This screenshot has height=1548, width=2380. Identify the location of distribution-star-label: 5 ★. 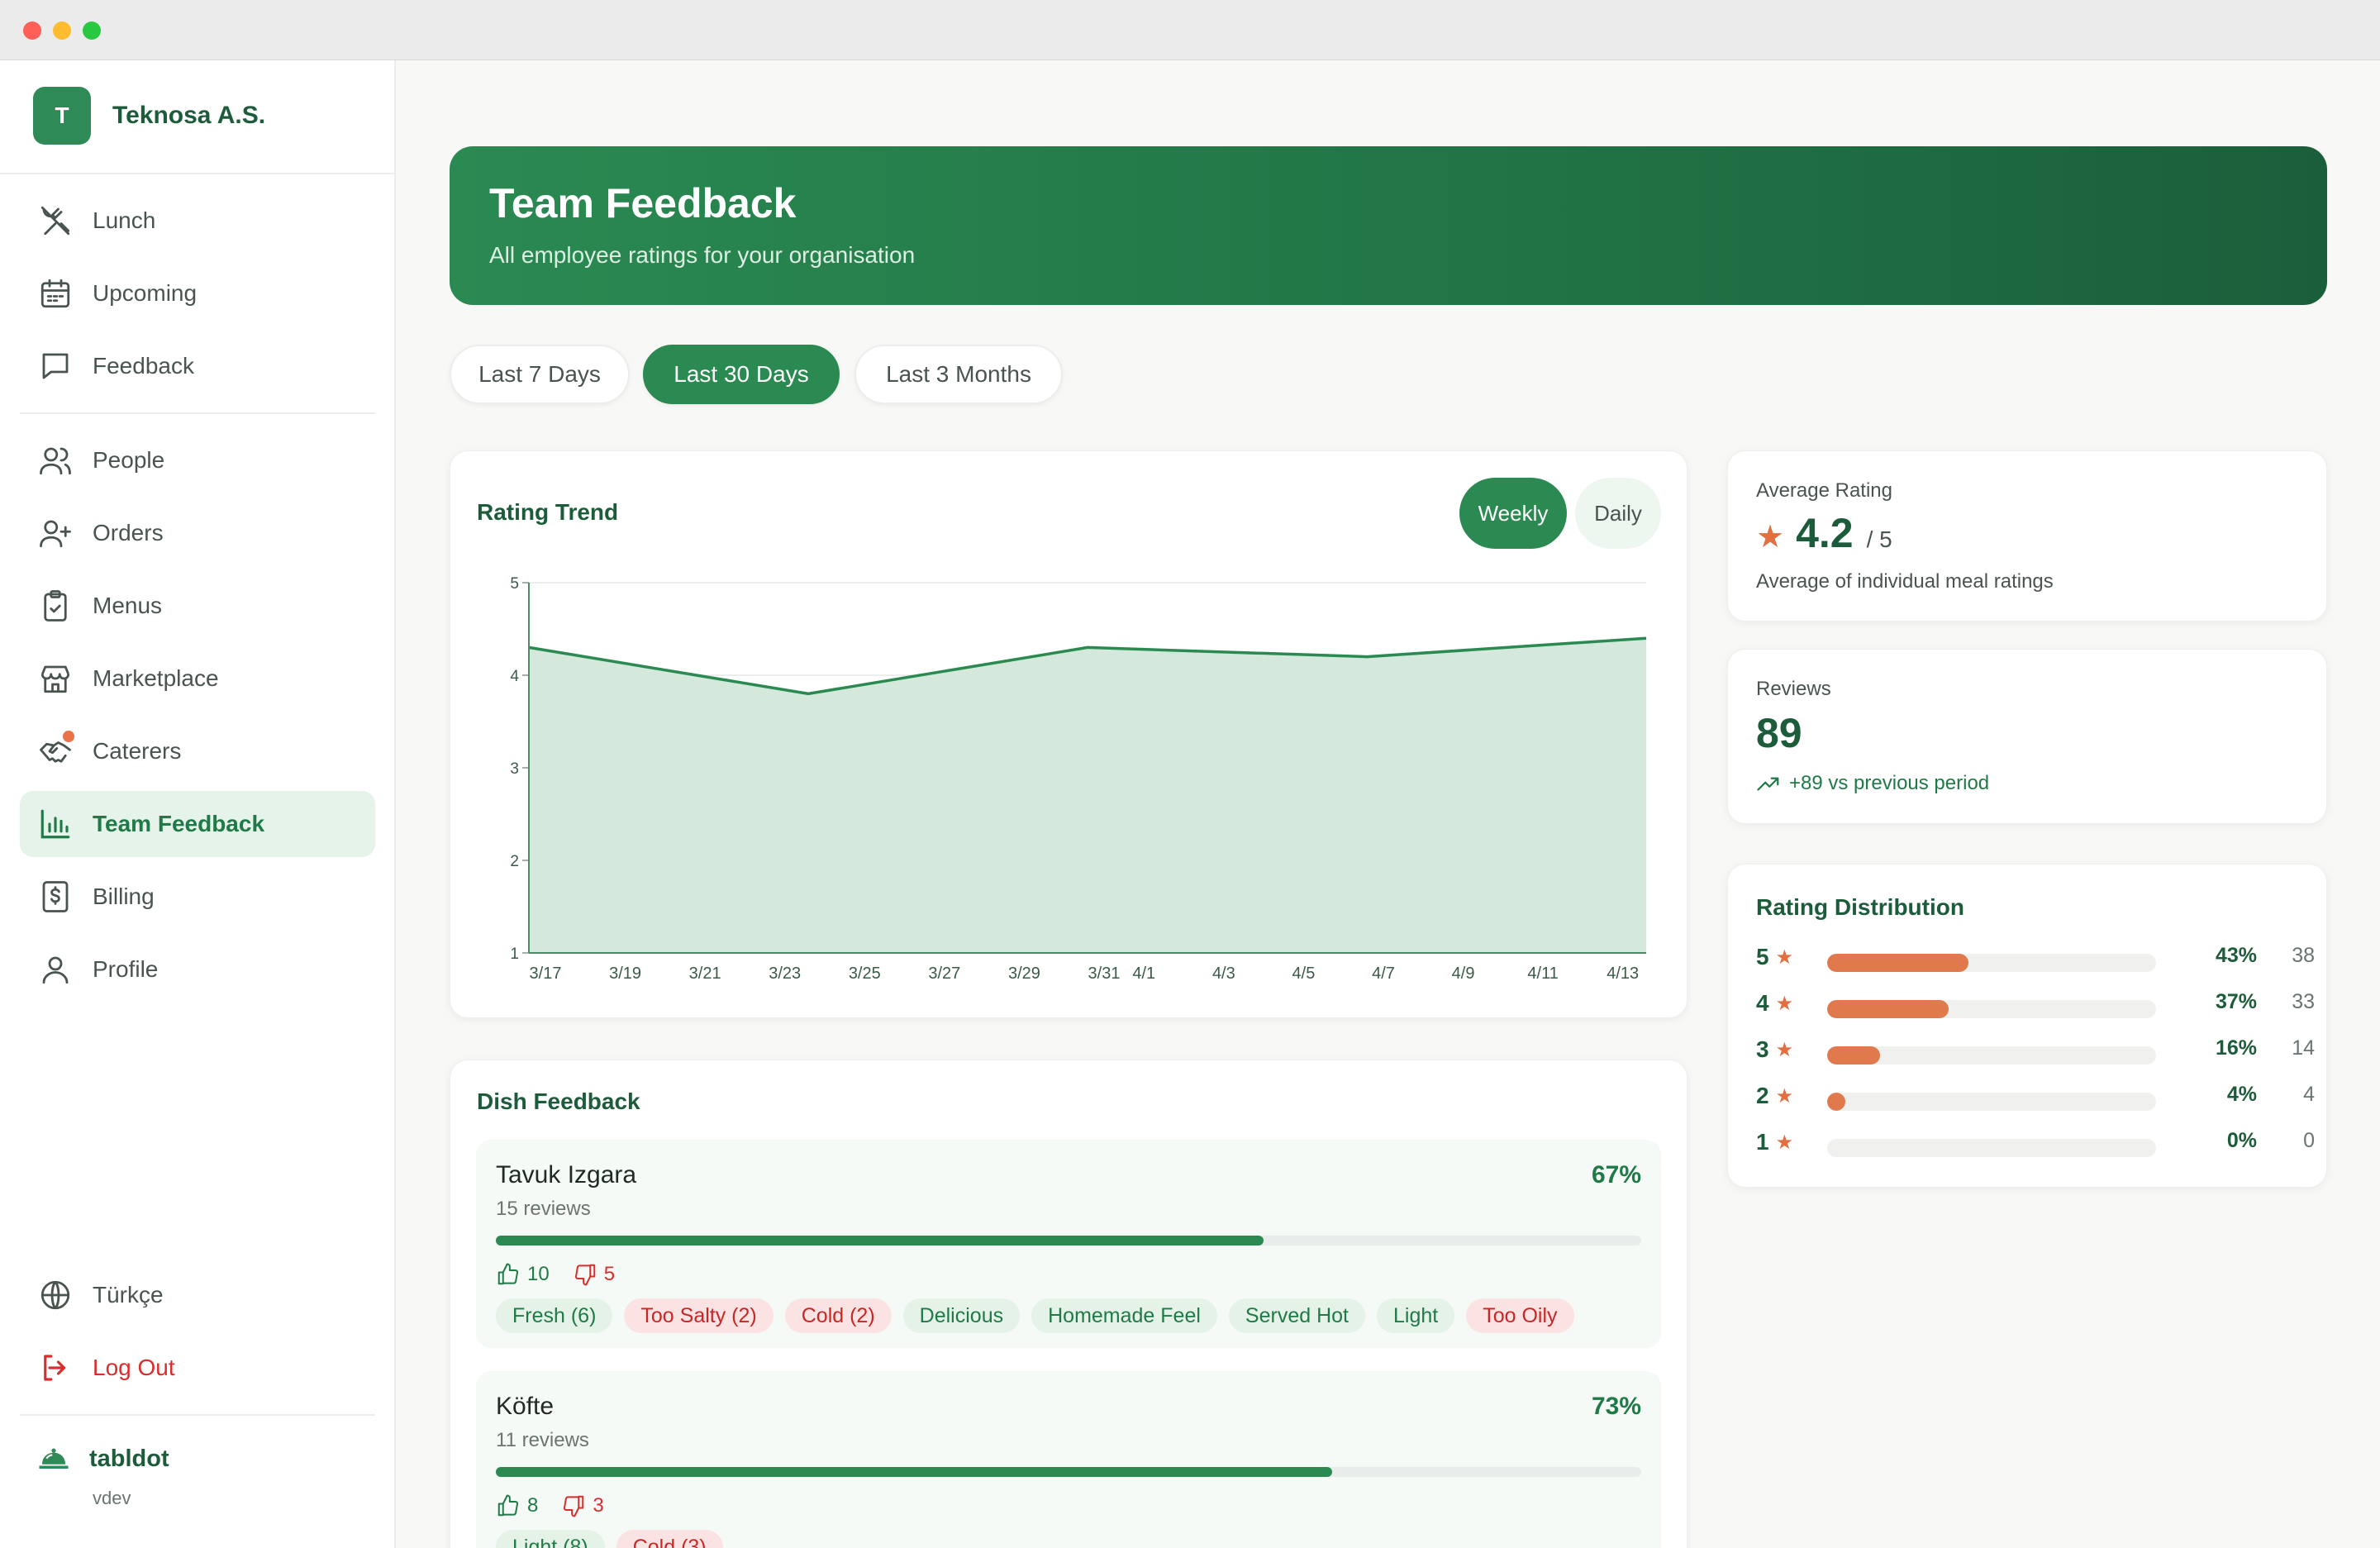
(1775, 956).